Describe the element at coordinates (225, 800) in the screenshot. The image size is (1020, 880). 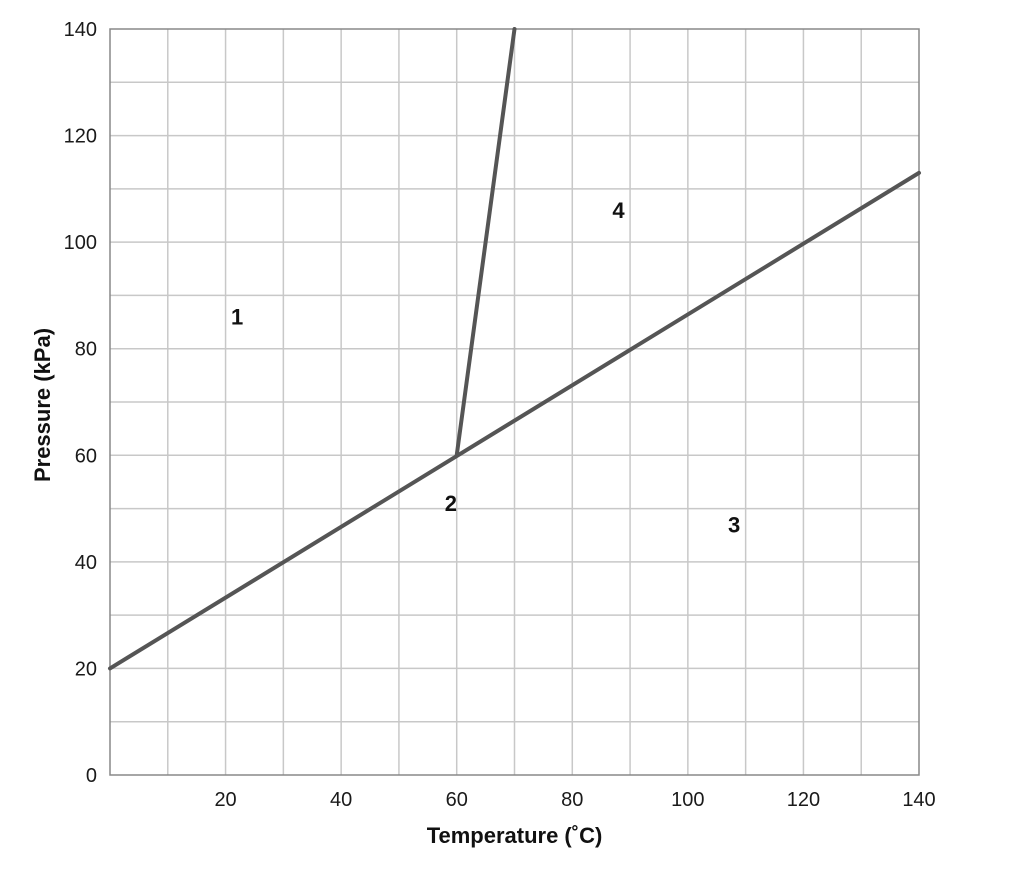
I see `x-tick-label: 20` at that location.